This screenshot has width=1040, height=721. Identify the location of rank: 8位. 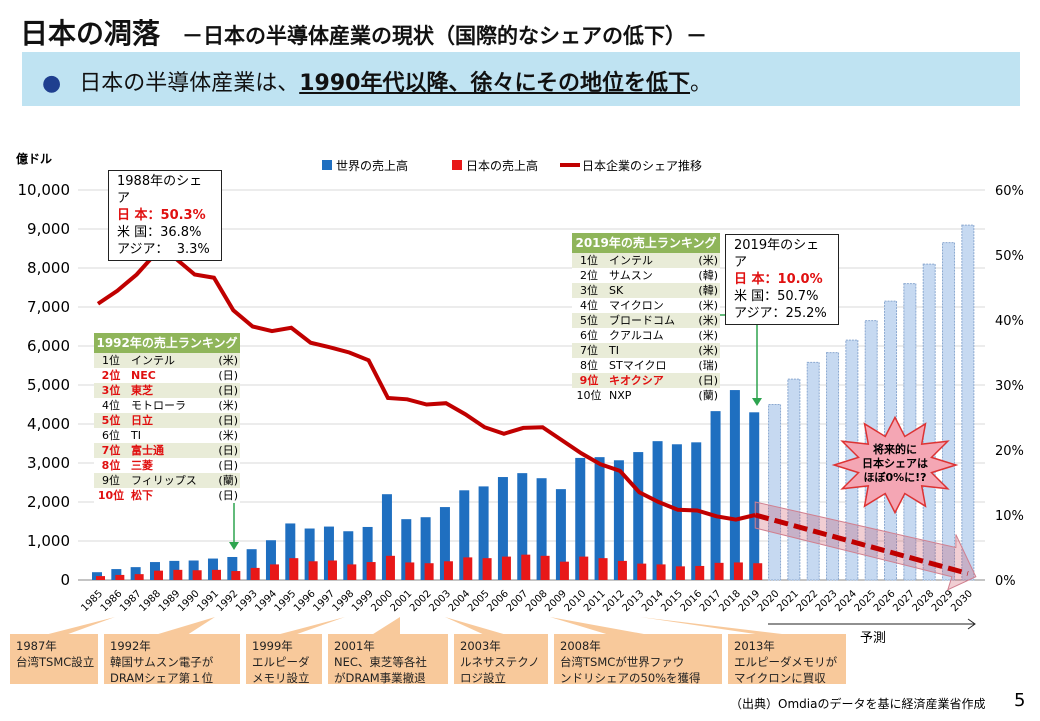
(111, 465).